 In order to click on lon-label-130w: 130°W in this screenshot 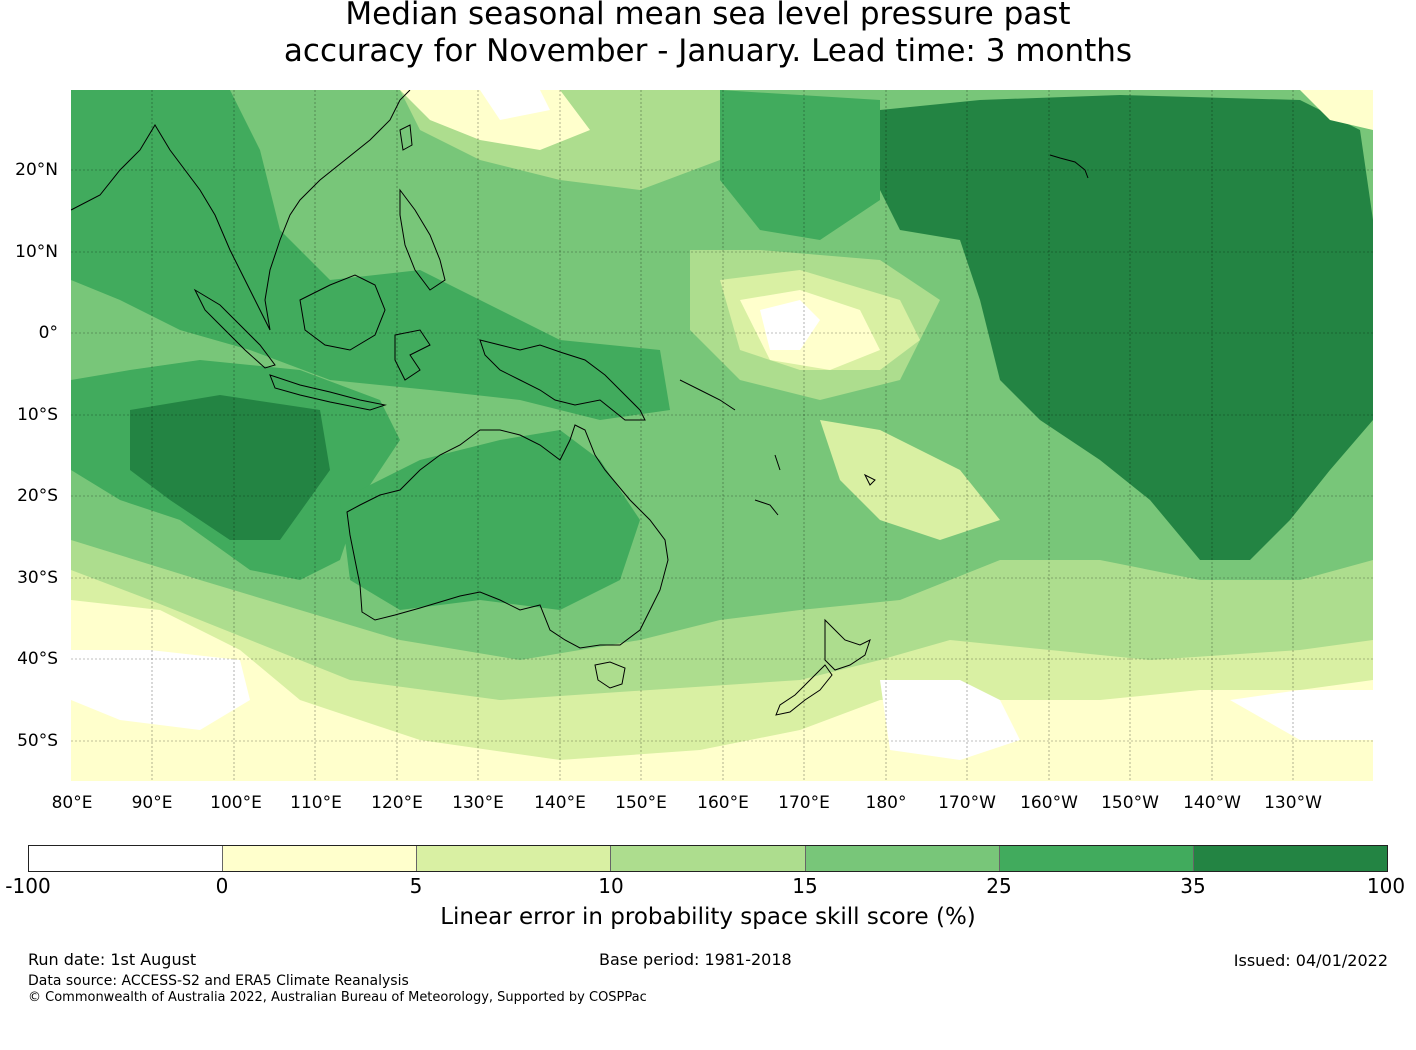, I will do `click(1293, 803)`.